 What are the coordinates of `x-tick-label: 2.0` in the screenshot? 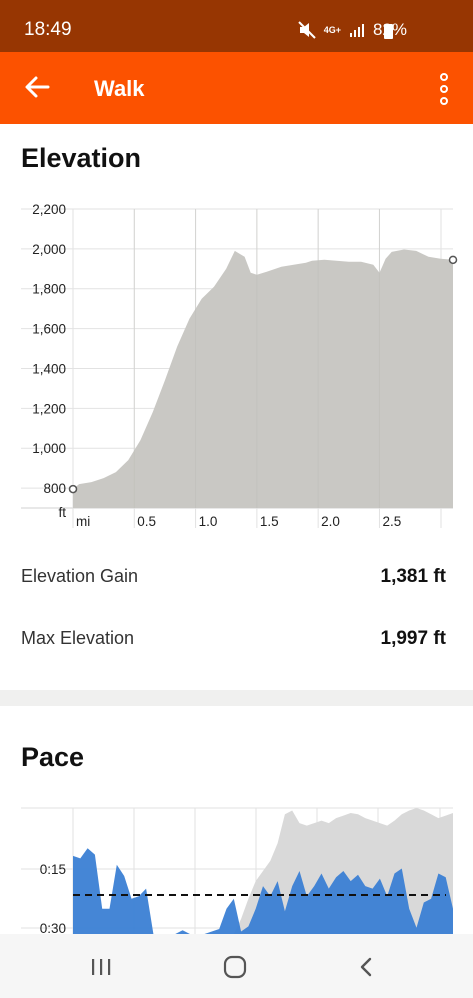 It's located at (330, 521).